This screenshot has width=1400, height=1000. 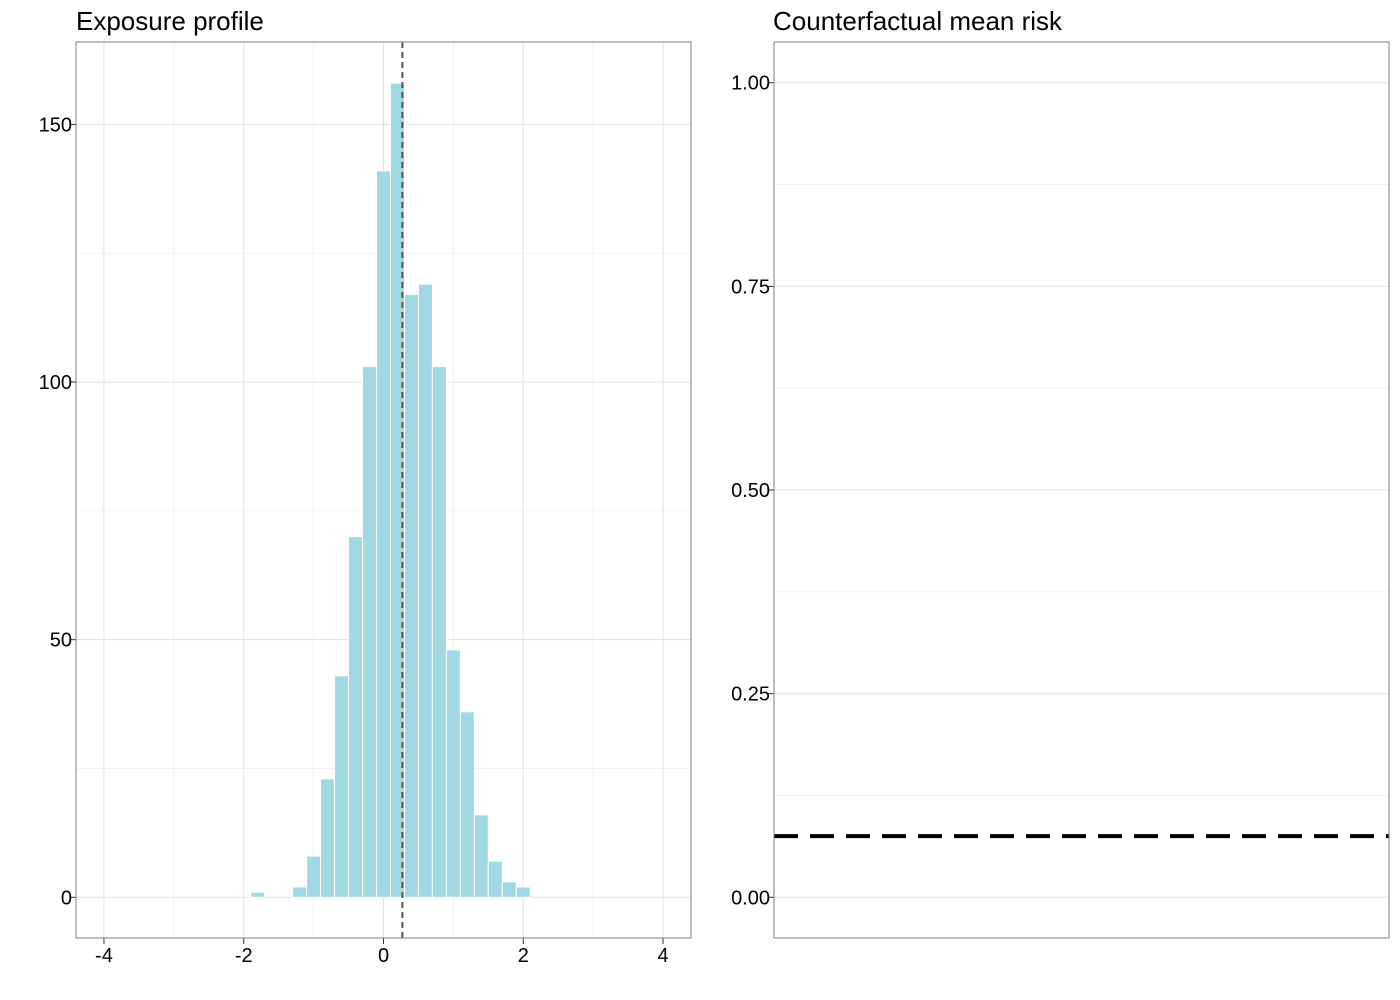 What do you see at coordinates (55, 125) in the screenshot?
I see `y-tick-label: 150` at bounding box center [55, 125].